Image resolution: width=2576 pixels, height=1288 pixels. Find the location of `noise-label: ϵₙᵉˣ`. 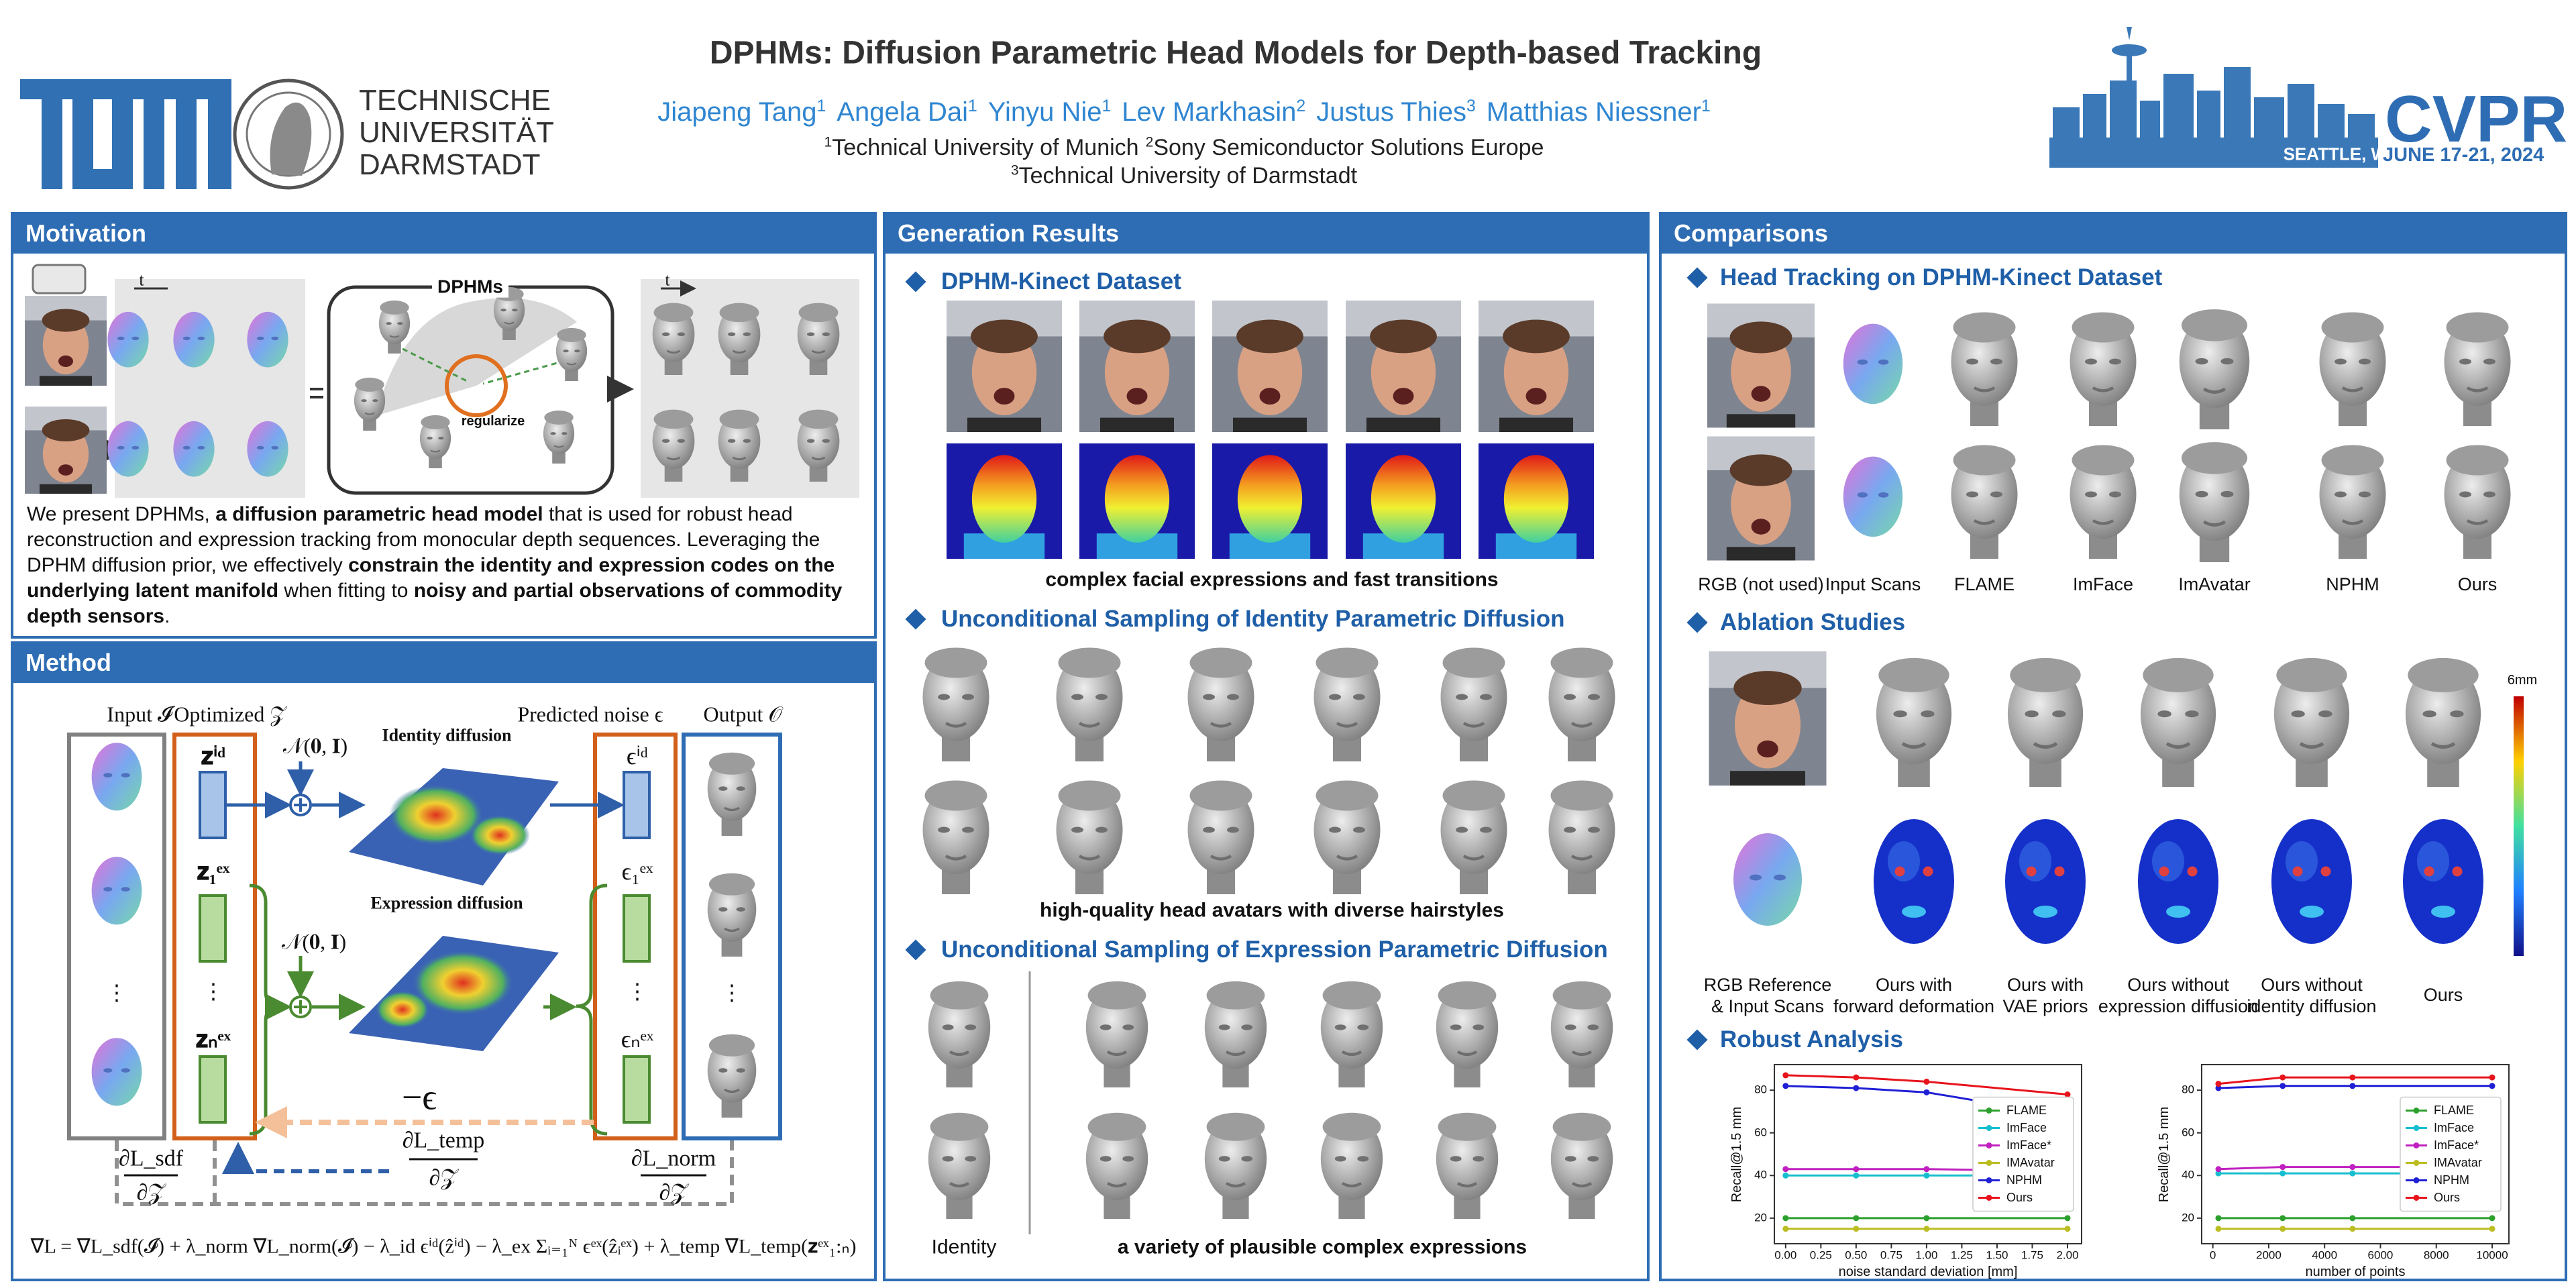

noise-label: ϵₙᵉˣ is located at coordinates (637, 1039).